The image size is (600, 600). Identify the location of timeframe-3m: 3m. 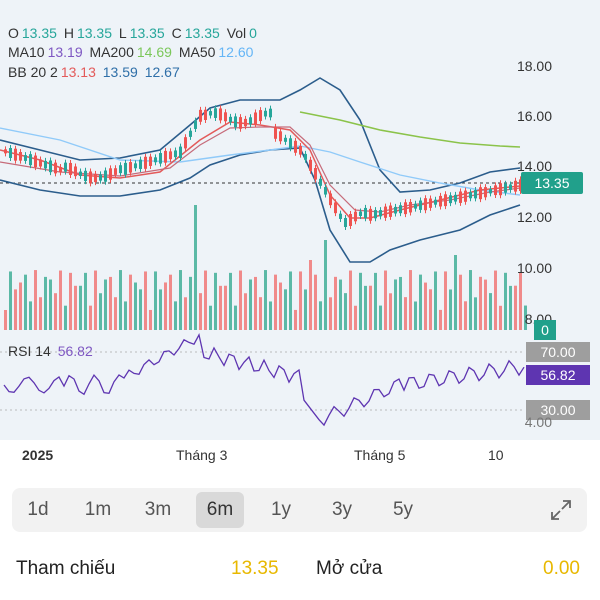
(158, 509).